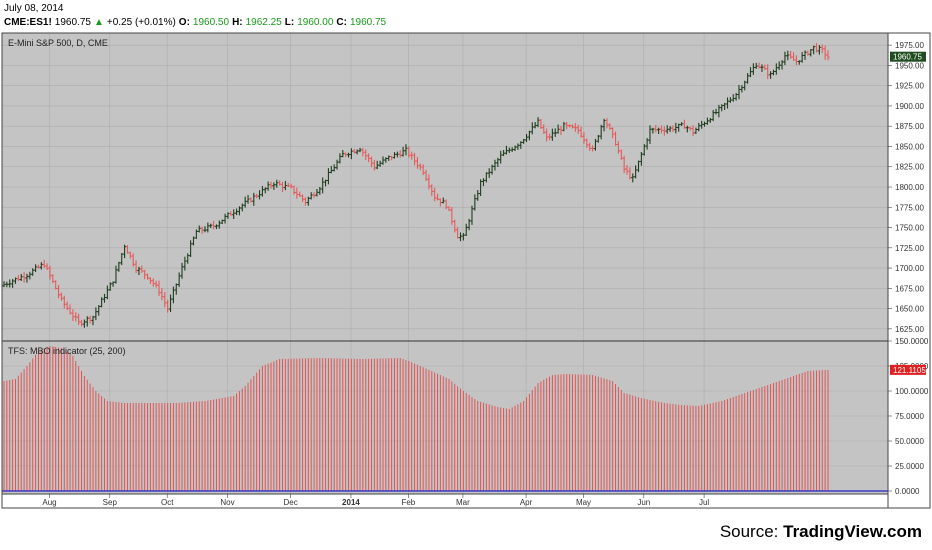  Describe the element at coordinates (912, 341) in the screenshot. I see `indicator-tick-label: 150.0000` at that location.